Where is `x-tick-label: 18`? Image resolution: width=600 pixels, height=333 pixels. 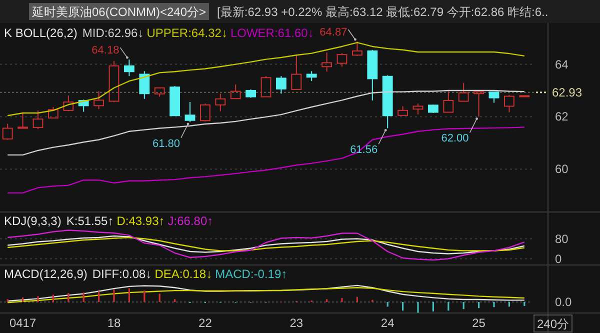 x-tick-label: 18 is located at coordinates (114, 323).